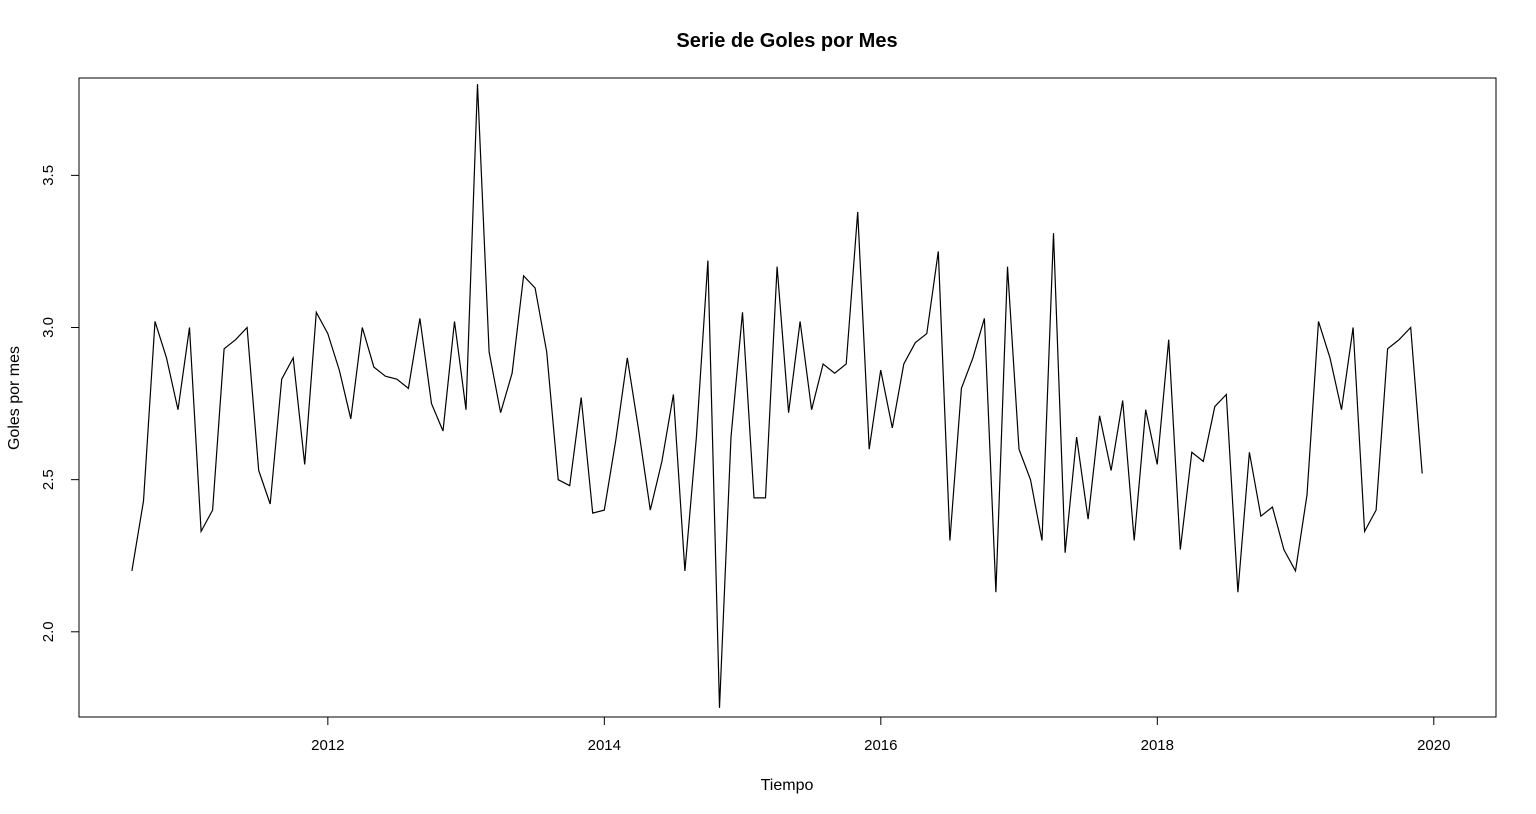  I want to click on y-tick-label: 2.5, so click(48, 479).